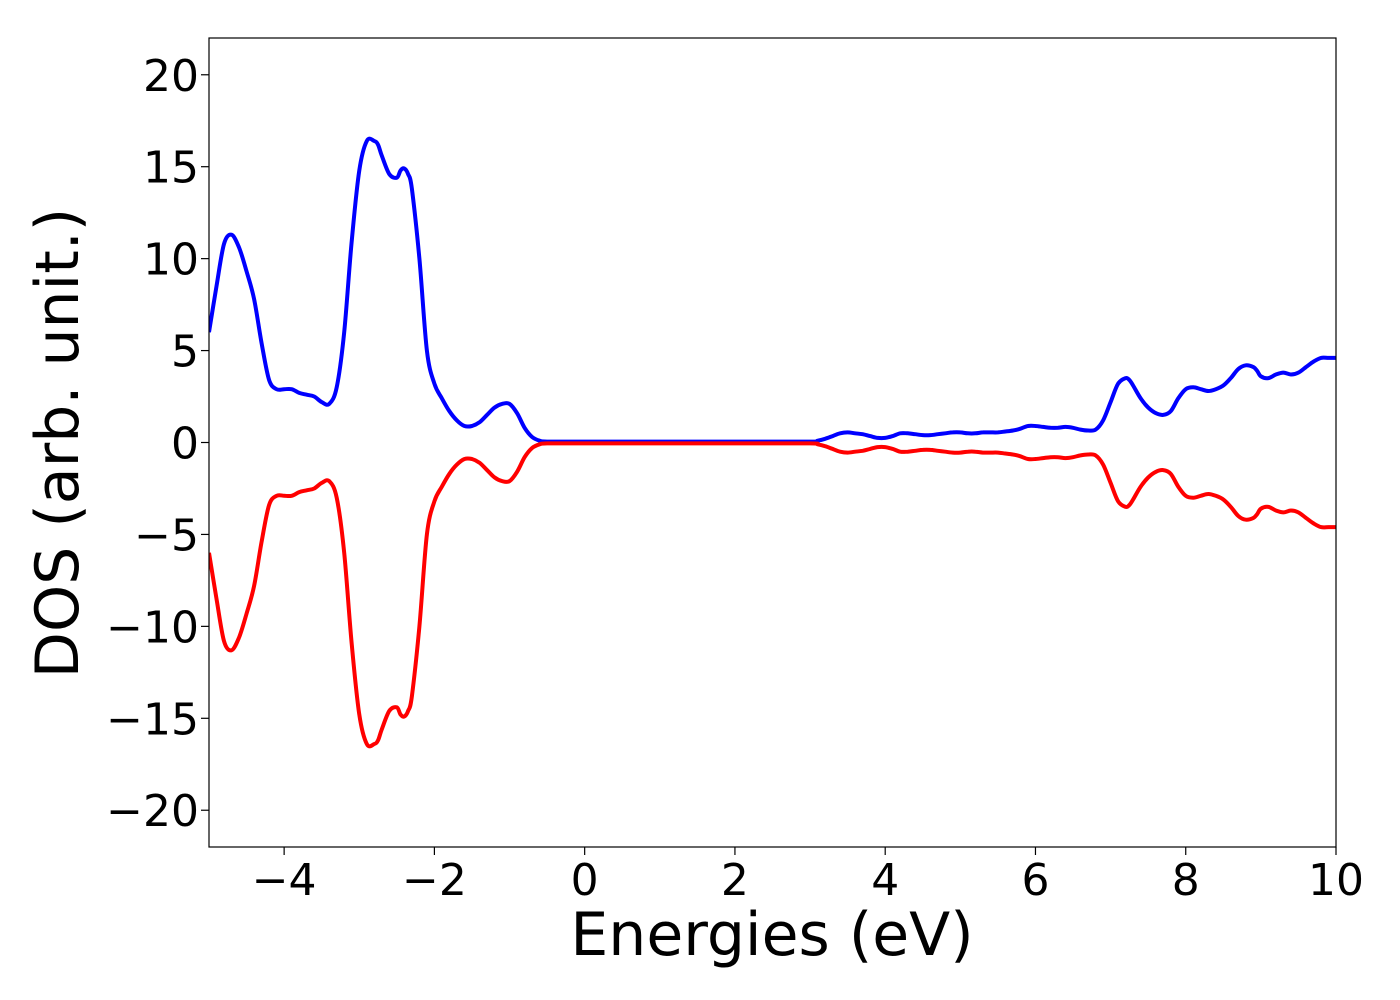 This screenshot has width=1400, height=1000. Describe the element at coordinates (885, 880) in the screenshot. I see `x-tick-label: 4` at that location.